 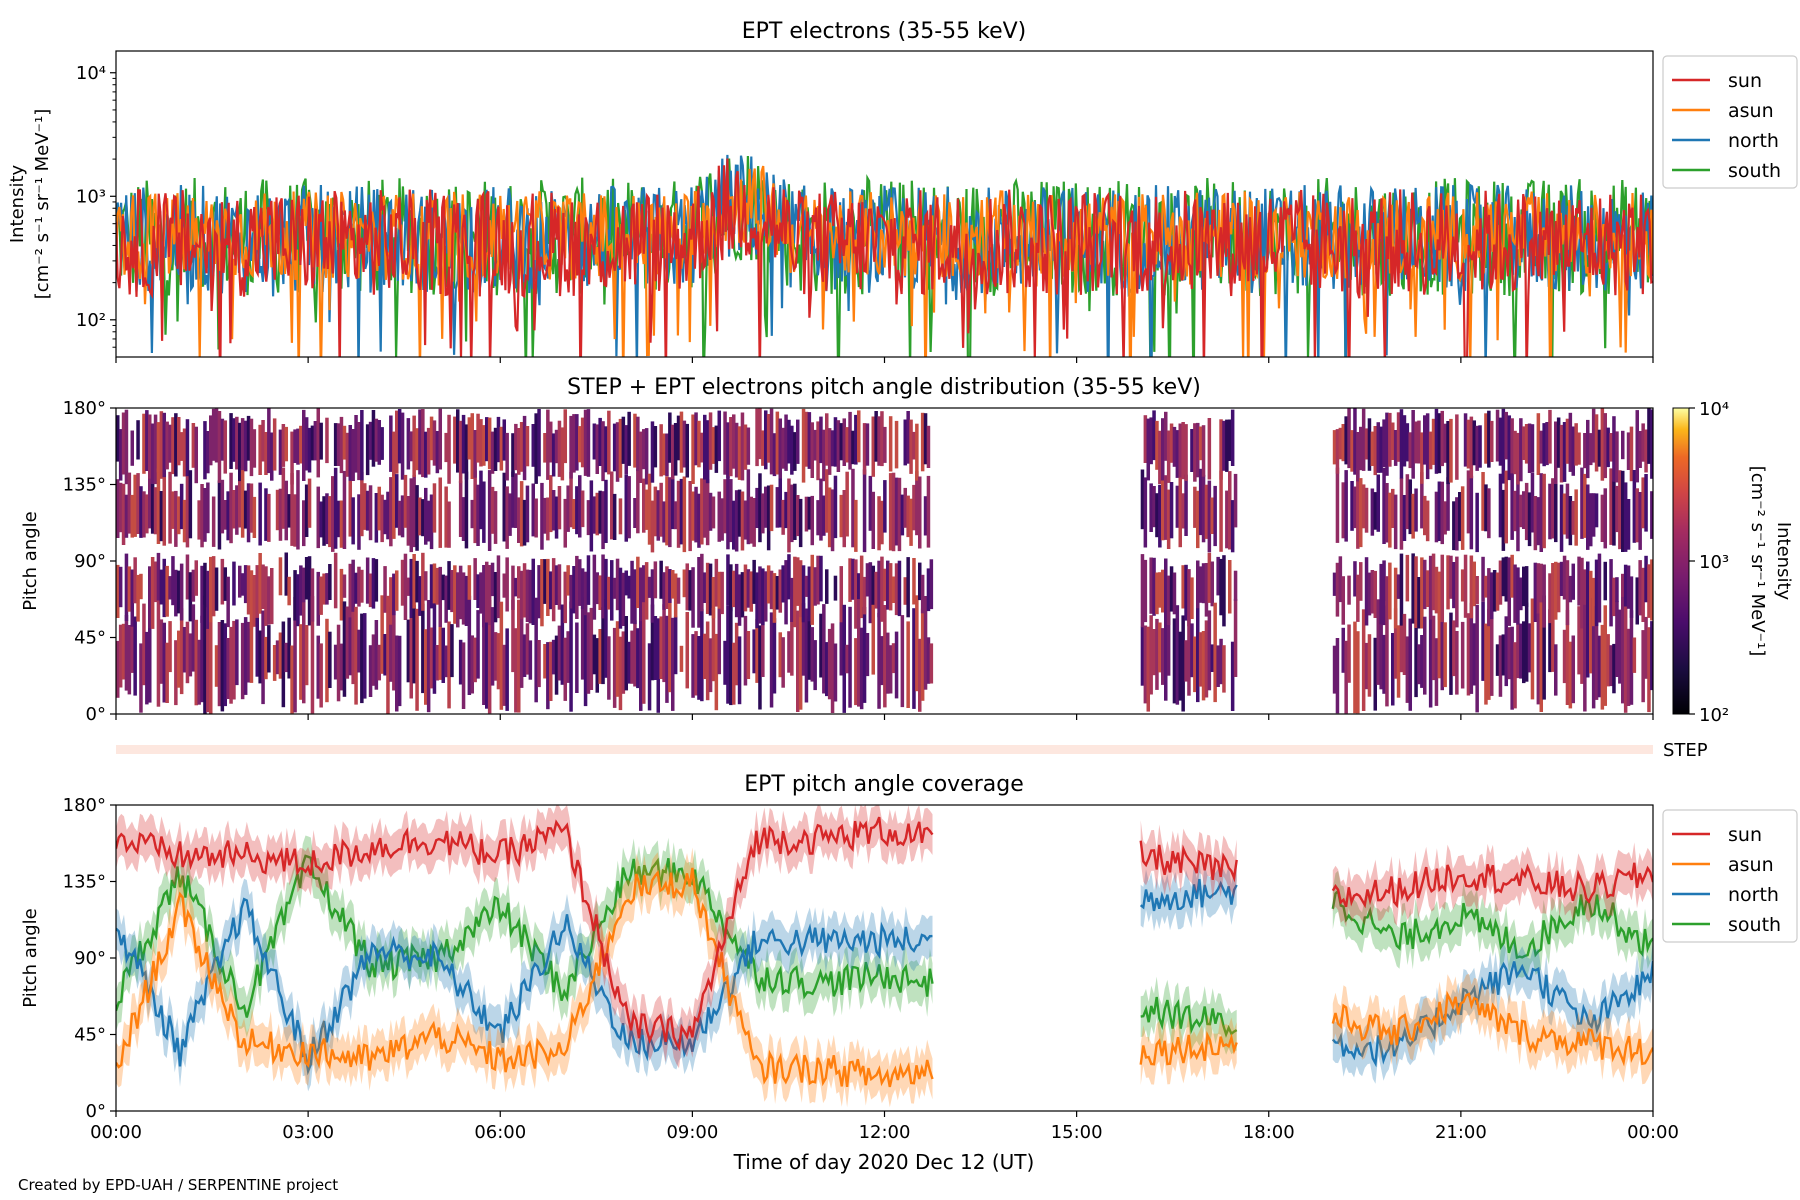 I want to click on panel3-series-north, so click(x=524, y=986).